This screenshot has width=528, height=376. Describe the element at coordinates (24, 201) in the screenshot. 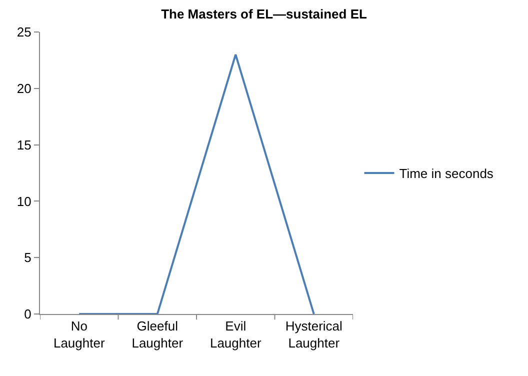

I see `y-tick-label: 10` at that location.